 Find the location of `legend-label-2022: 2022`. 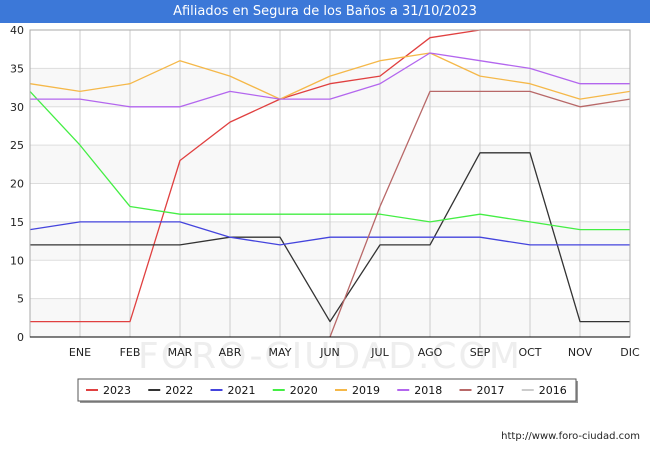

legend-label-2022: 2022 is located at coordinates (179, 390).